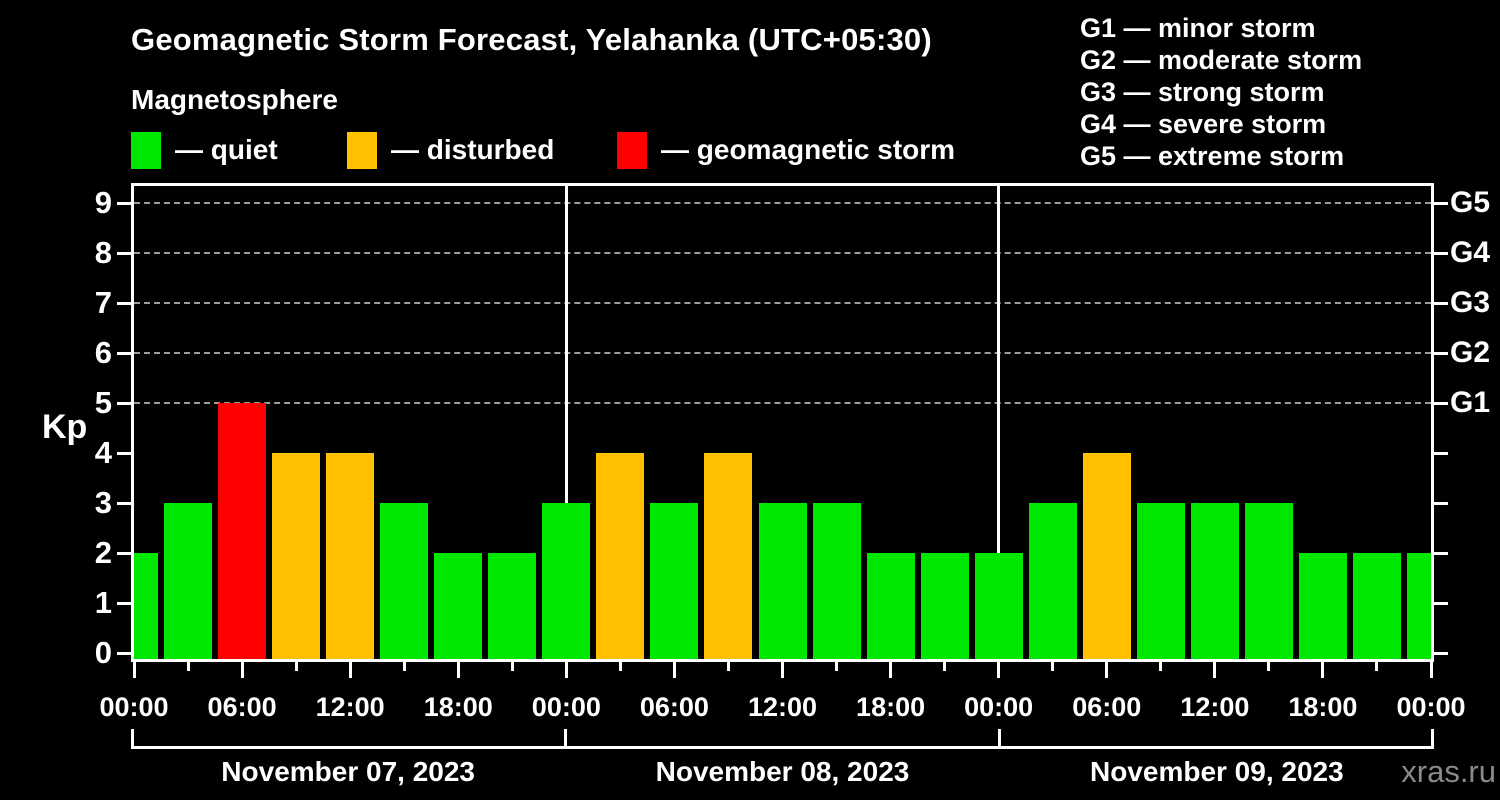 The height and width of the screenshot is (800, 1500). What do you see at coordinates (1448, 771) in the screenshot?
I see `watermark: xras.ru` at bounding box center [1448, 771].